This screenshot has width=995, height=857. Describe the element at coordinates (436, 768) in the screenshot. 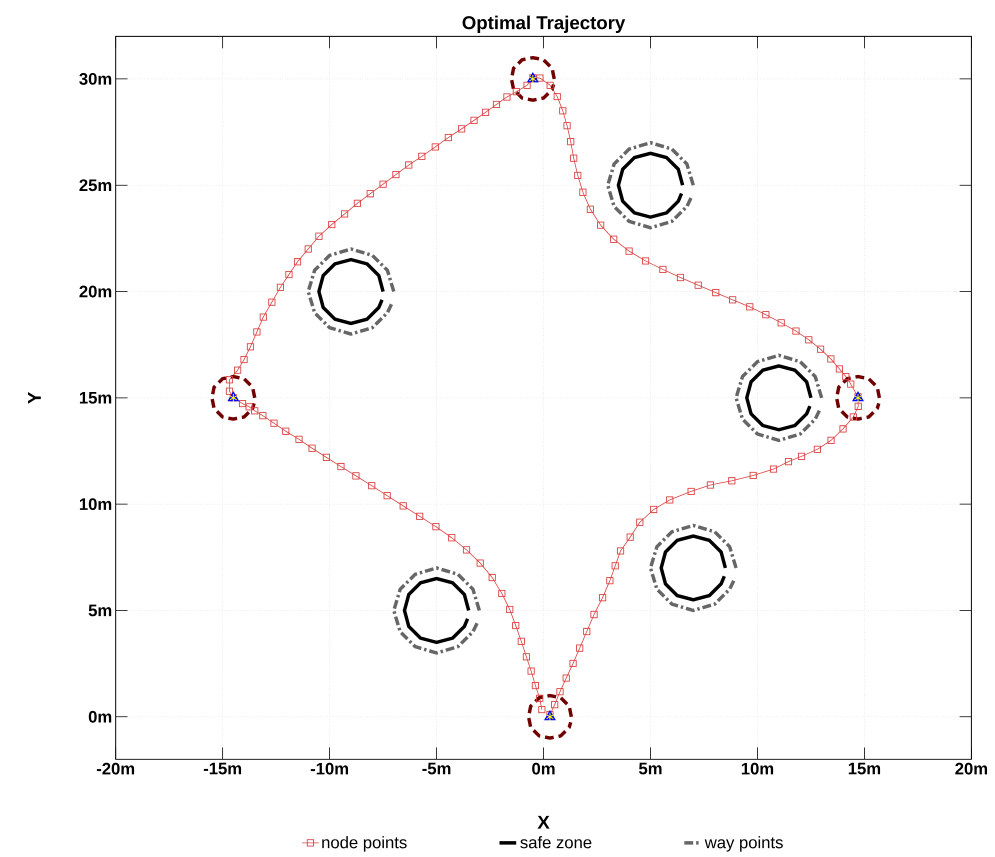

I see `x-tick-label: -5m` at that location.